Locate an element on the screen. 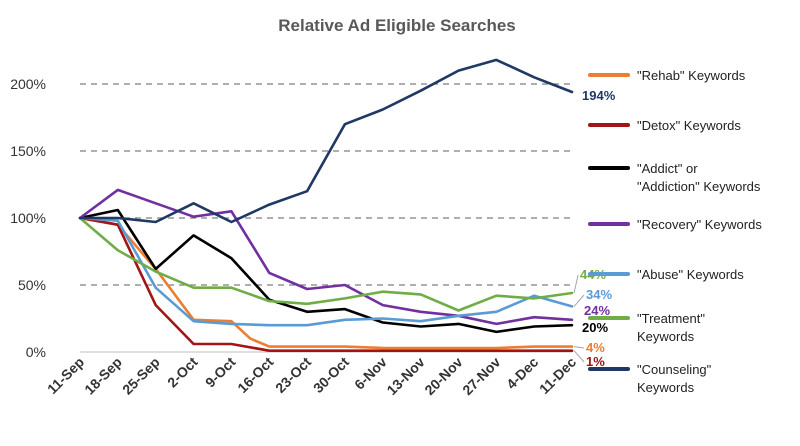 The image size is (800, 446). end-label: 24% is located at coordinates (597, 310).